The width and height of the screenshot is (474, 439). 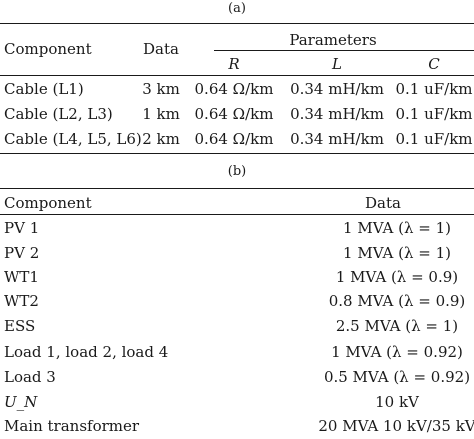 What do you see at coordinates (237, 75) in the screenshot?
I see `table-a-header-rule` at bounding box center [237, 75].